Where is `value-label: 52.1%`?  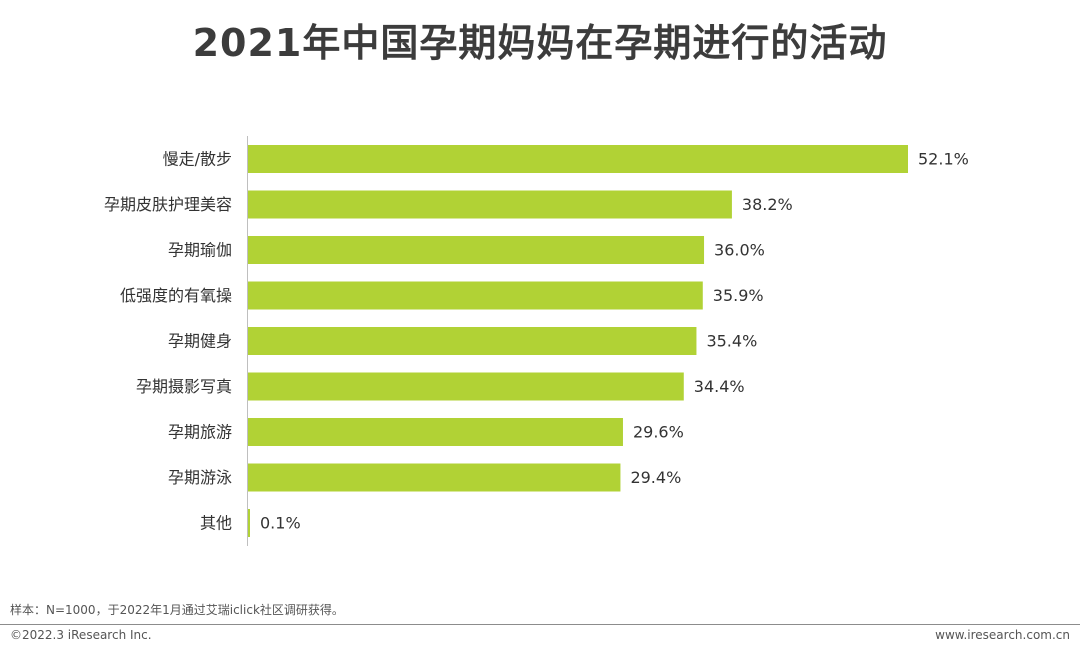
value-label: 52.1% is located at coordinates (943, 159).